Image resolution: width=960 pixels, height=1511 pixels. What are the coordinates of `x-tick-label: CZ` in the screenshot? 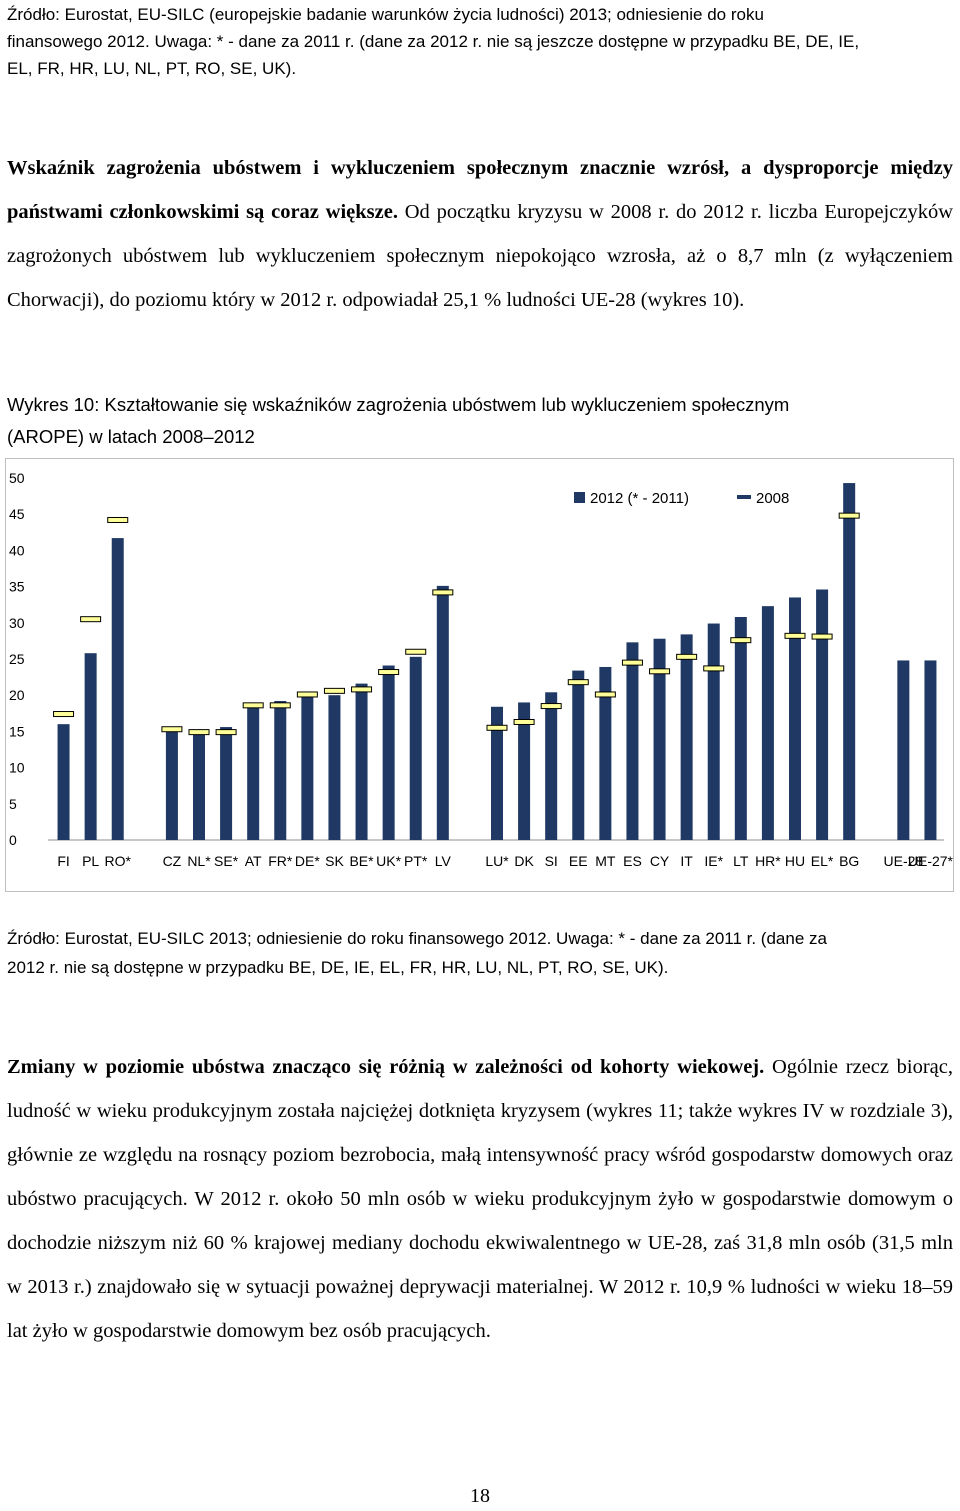 It's located at (172, 861).